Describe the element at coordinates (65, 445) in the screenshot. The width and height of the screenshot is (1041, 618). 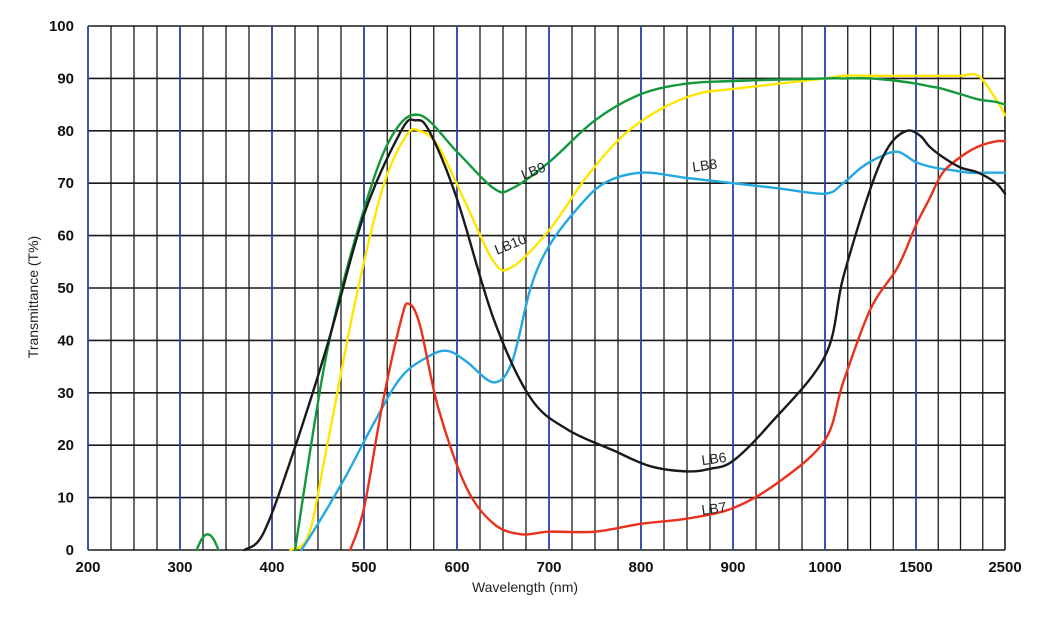
I see `y-tick-label: 20` at that location.